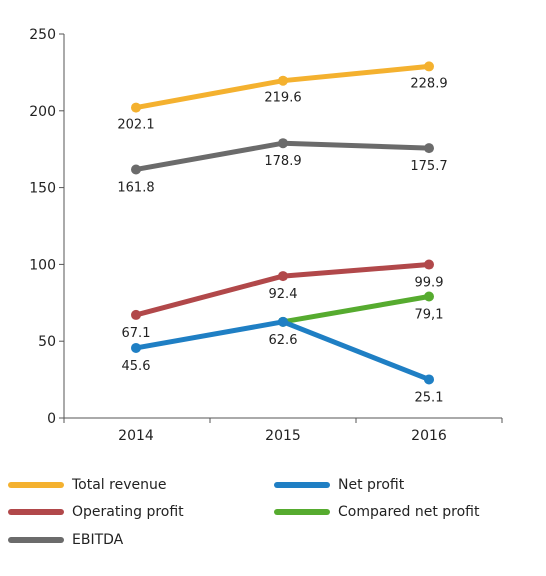 The height and width of the screenshot is (576, 546). Describe the element at coordinates (135, 187) in the screenshot. I see `data-label-ebitda: 161.8` at that location.